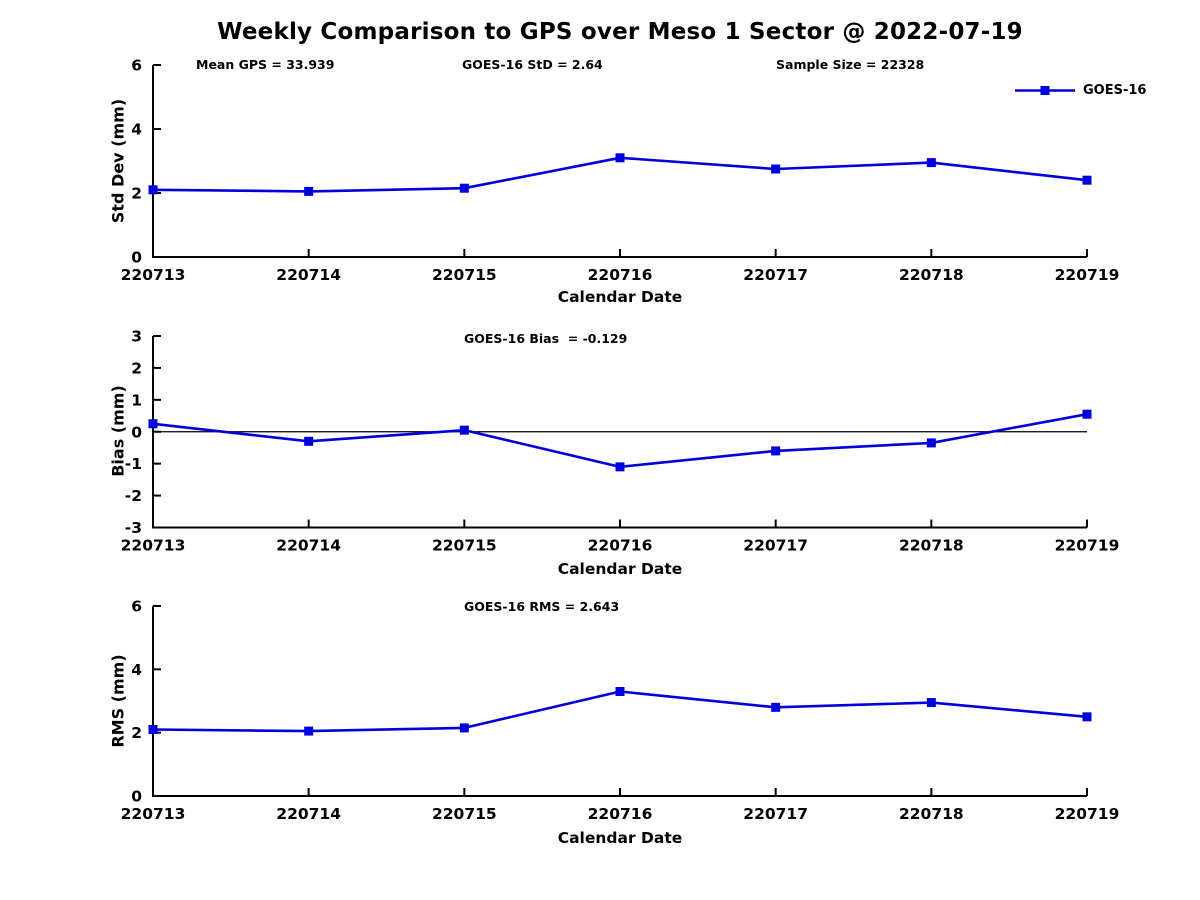 The width and height of the screenshot is (1200, 900). I want to click on goes16-std-annotation: GOES-16 StD = 2.64, so click(532, 64).